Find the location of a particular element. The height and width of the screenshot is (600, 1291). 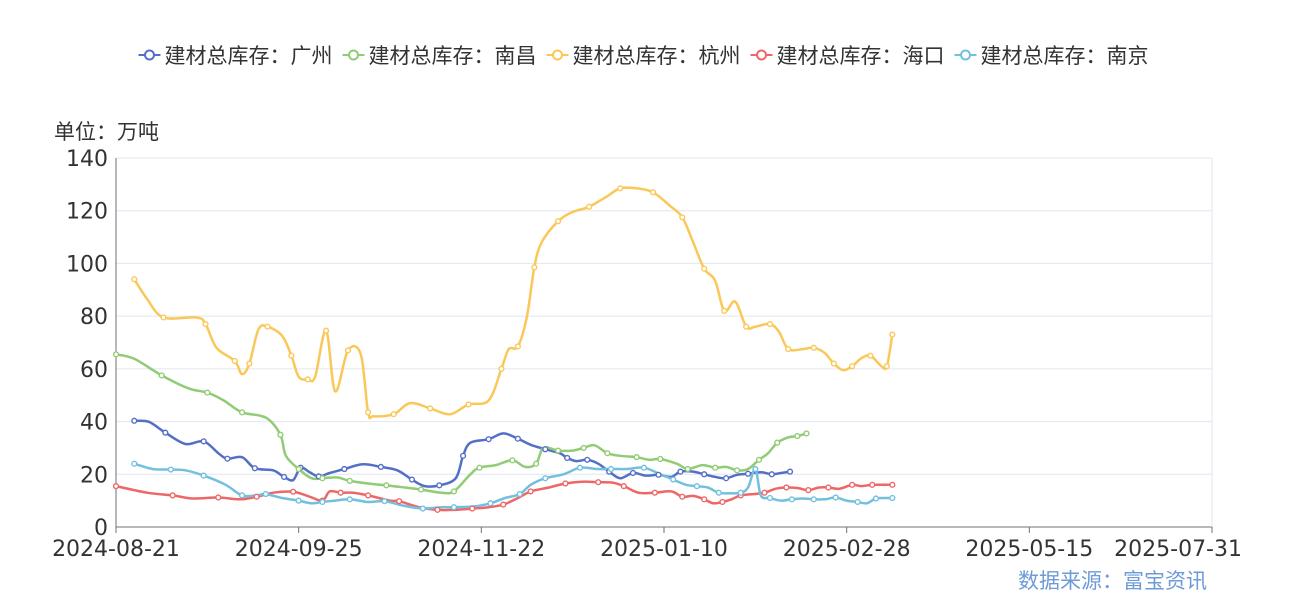

y-tick-label: 80 is located at coordinates (94, 317).